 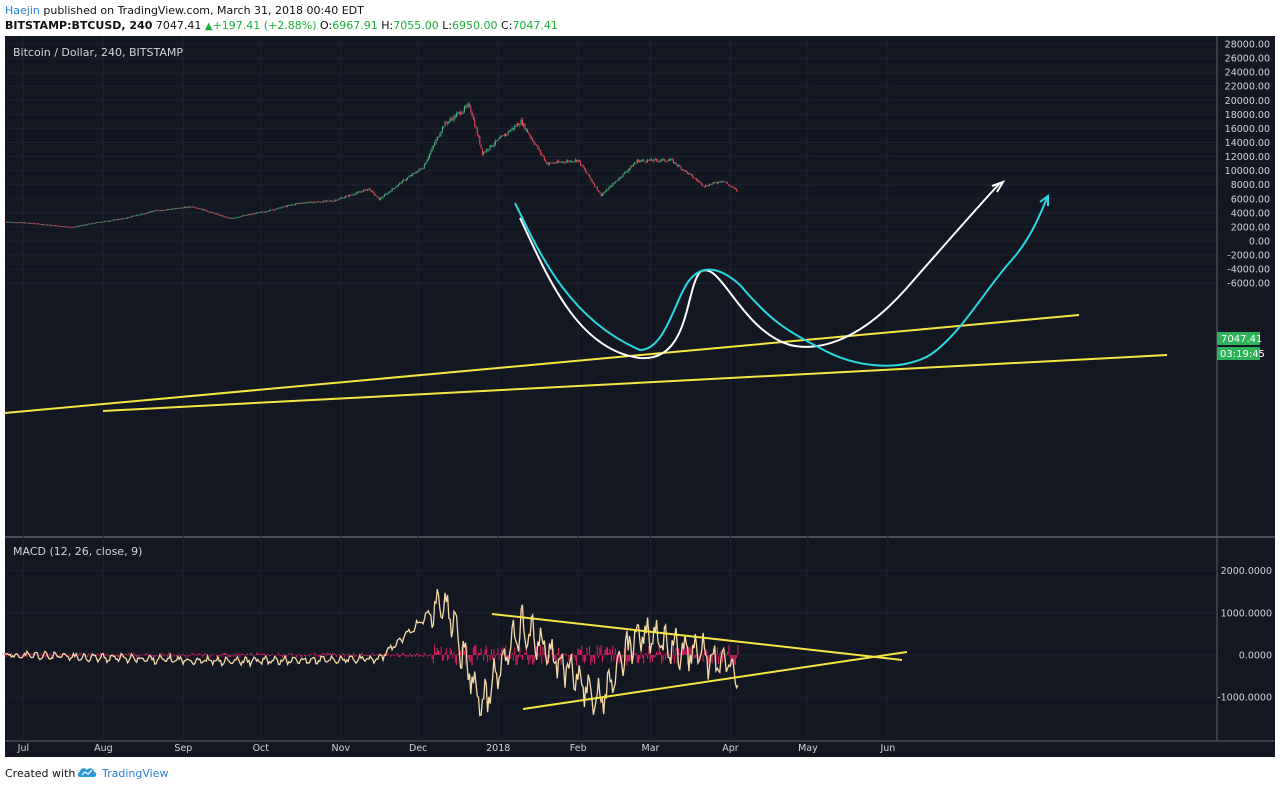 I want to click on macd-upper-trendline, so click(x=697, y=637).